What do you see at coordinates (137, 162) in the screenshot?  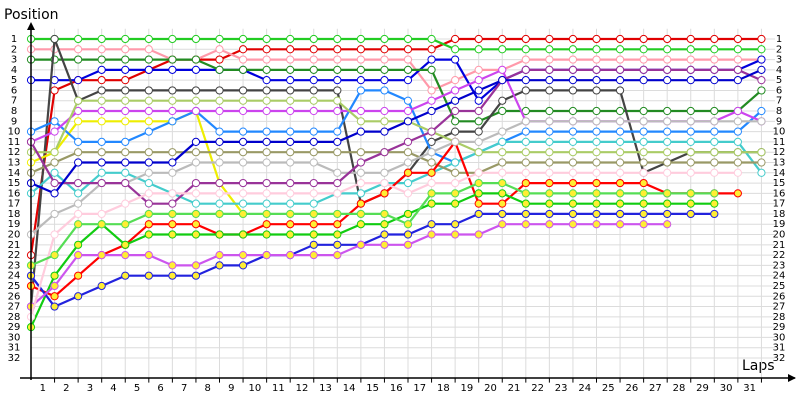 I see `series-line` at bounding box center [137, 162].